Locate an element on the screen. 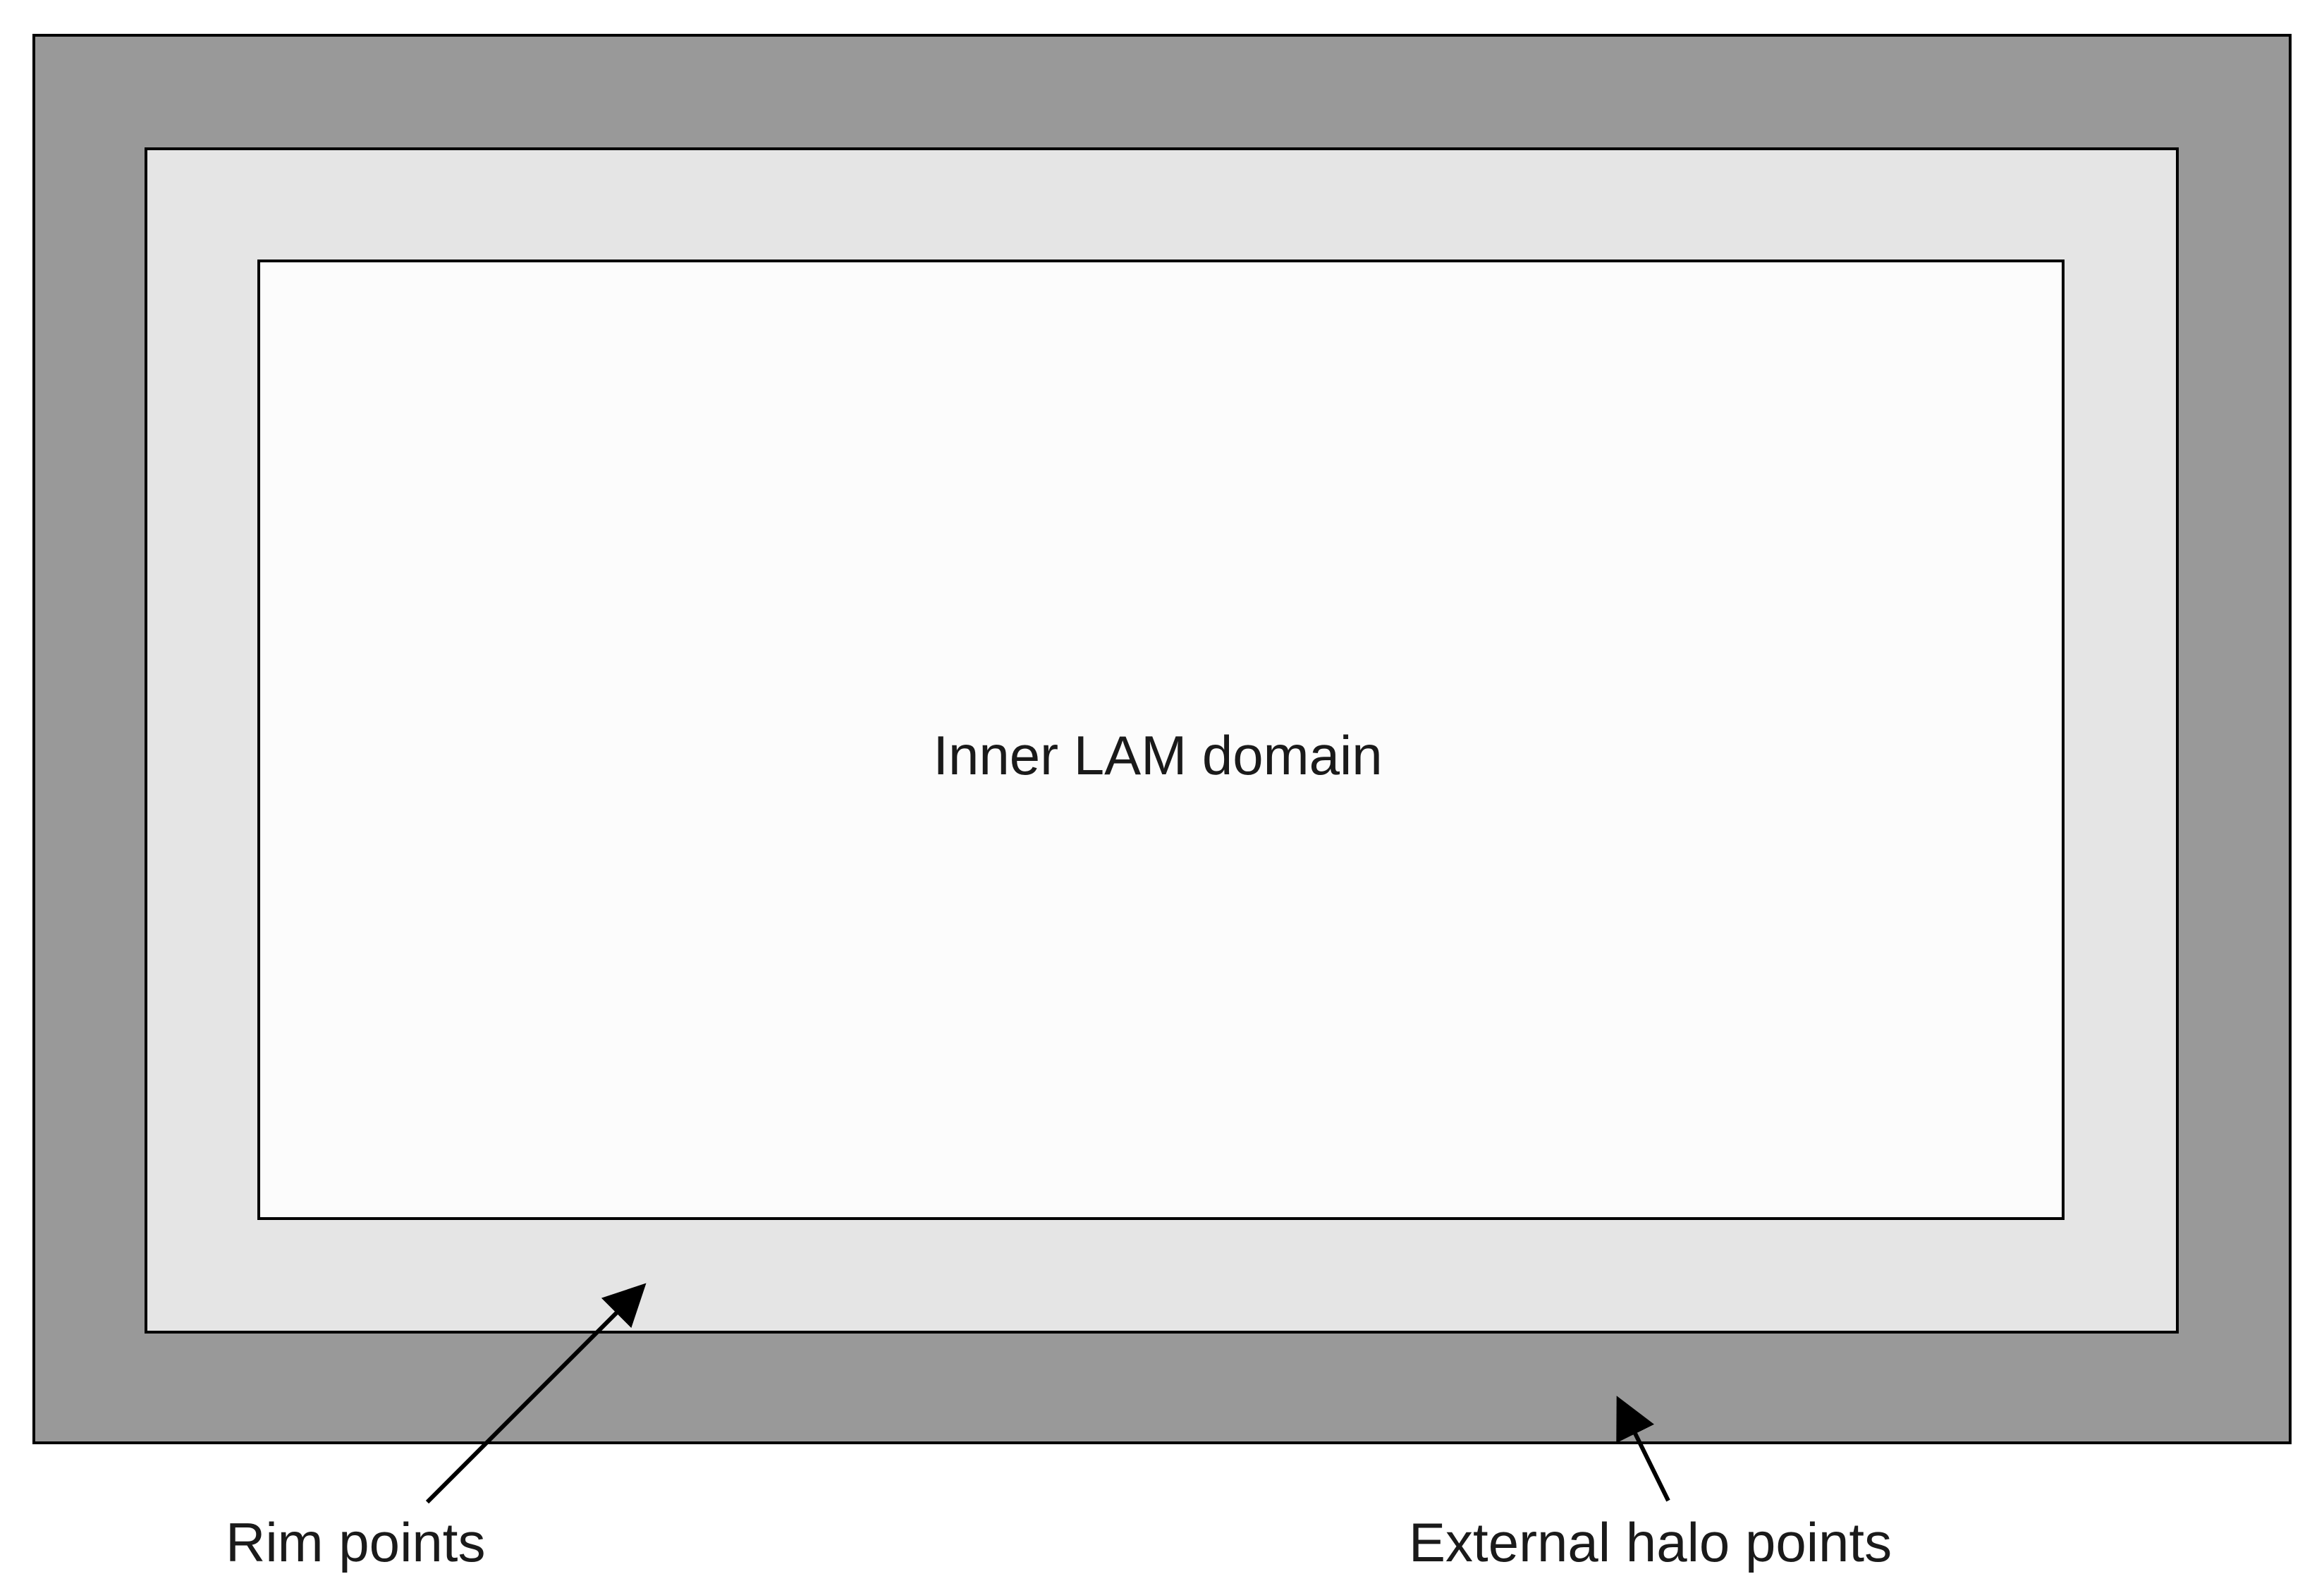 This screenshot has width=2324, height=1574. halo-arrow is located at coordinates (1643, 1449).